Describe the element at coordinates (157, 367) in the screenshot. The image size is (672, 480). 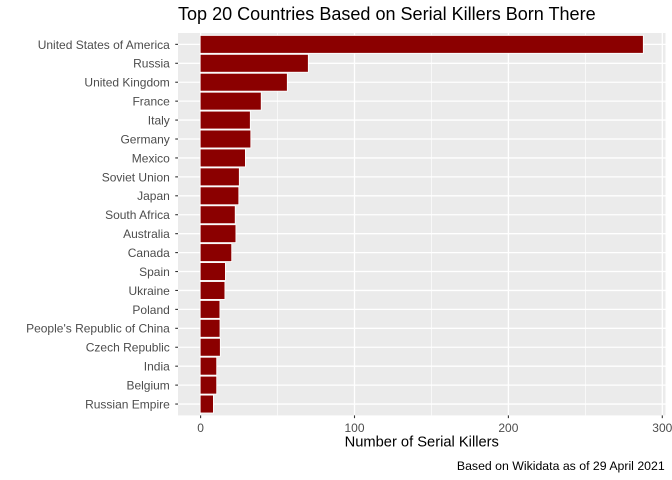
I see `svg-text: India` at that location.